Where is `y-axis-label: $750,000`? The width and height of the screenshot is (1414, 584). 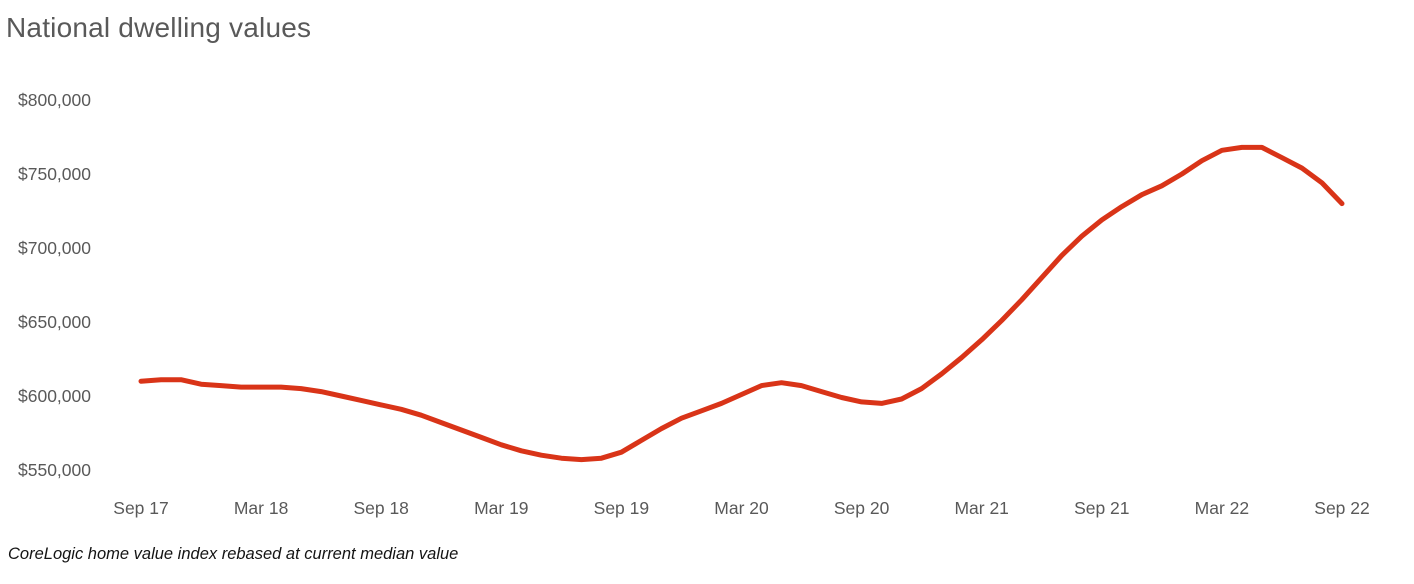
y-axis-label: $750,000 is located at coordinates (54, 174).